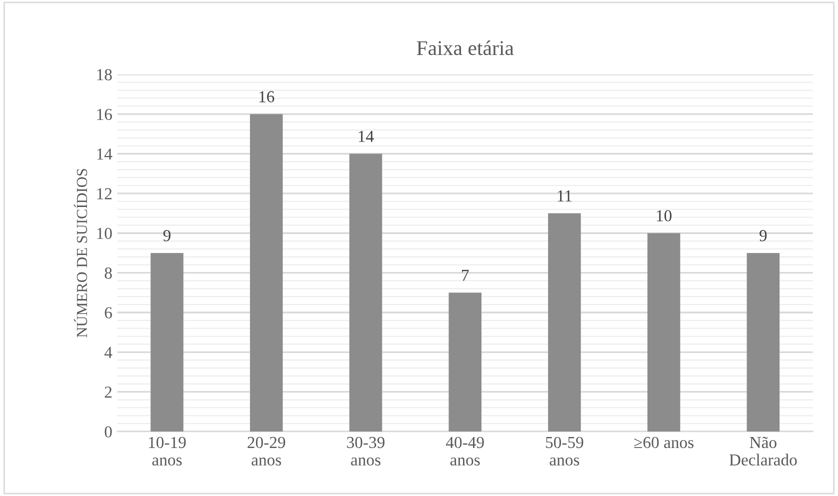 This screenshot has width=838, height=496. Describe the element at coordinates (763, 451) in the screenshot. I see `x-tick-label: Não Declarado` at that location.